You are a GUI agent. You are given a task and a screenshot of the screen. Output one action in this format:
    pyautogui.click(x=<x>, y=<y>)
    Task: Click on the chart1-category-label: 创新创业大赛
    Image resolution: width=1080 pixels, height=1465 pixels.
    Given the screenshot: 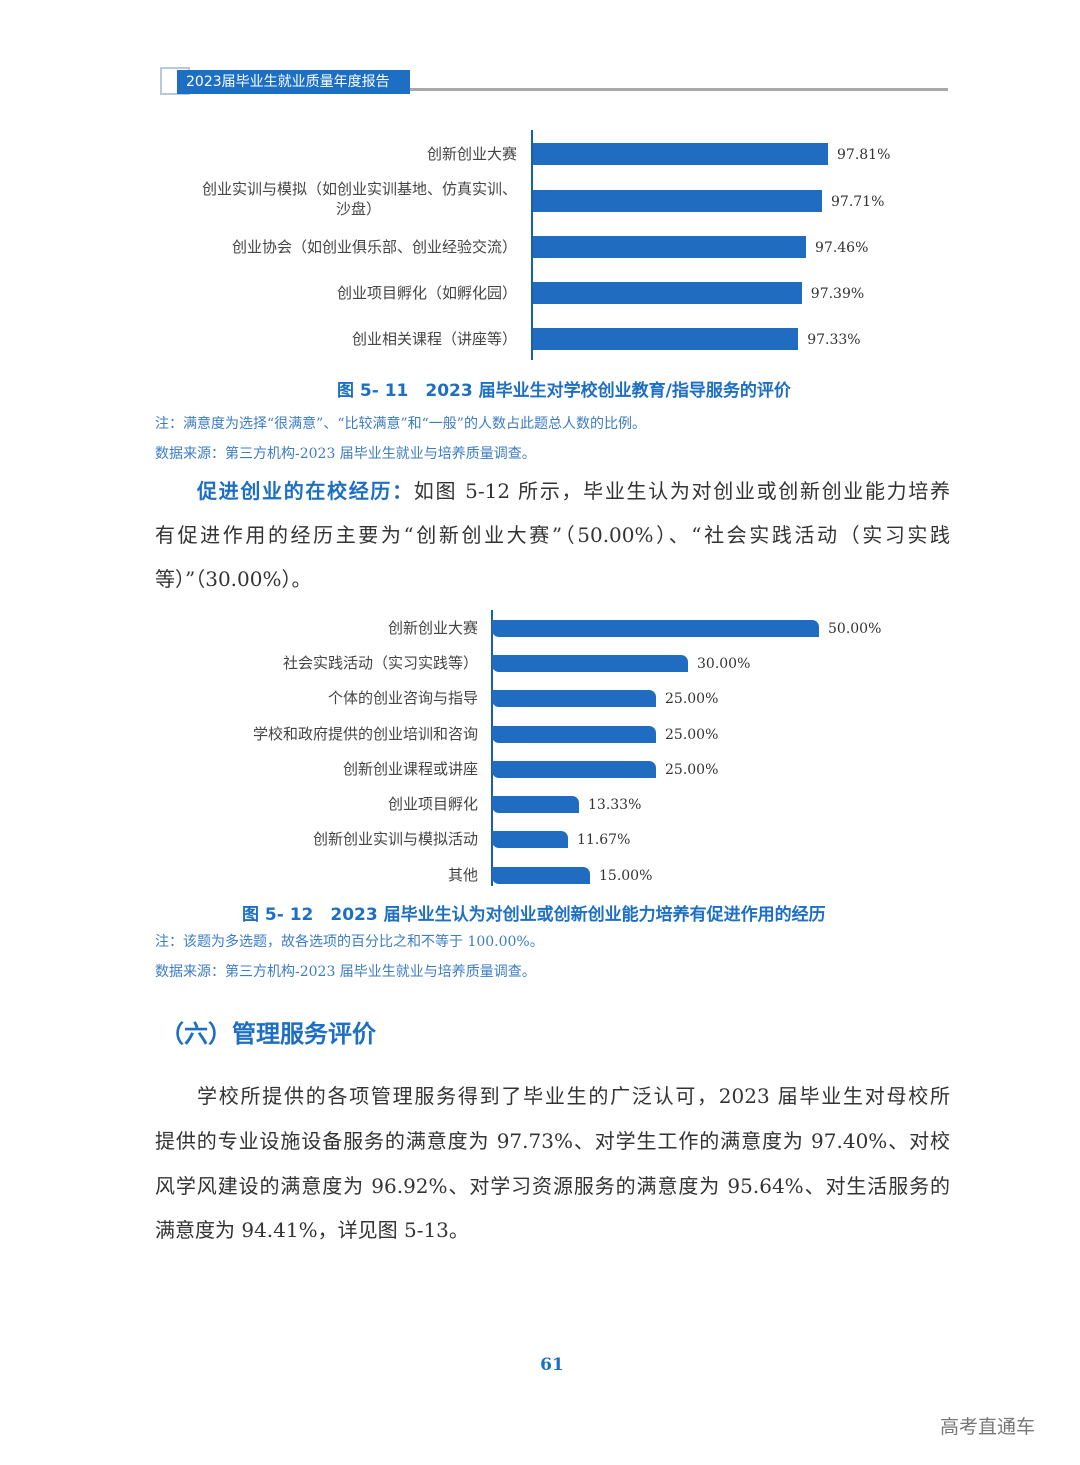 What is the action you would take?
    pyautogui.click(x=471, y=154)
    